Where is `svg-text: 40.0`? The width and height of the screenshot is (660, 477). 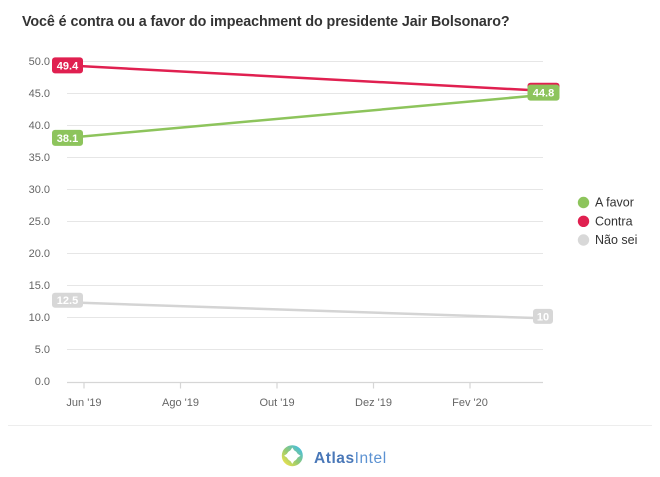 svg-text: 40.0 is located at coordinates (39, 126).